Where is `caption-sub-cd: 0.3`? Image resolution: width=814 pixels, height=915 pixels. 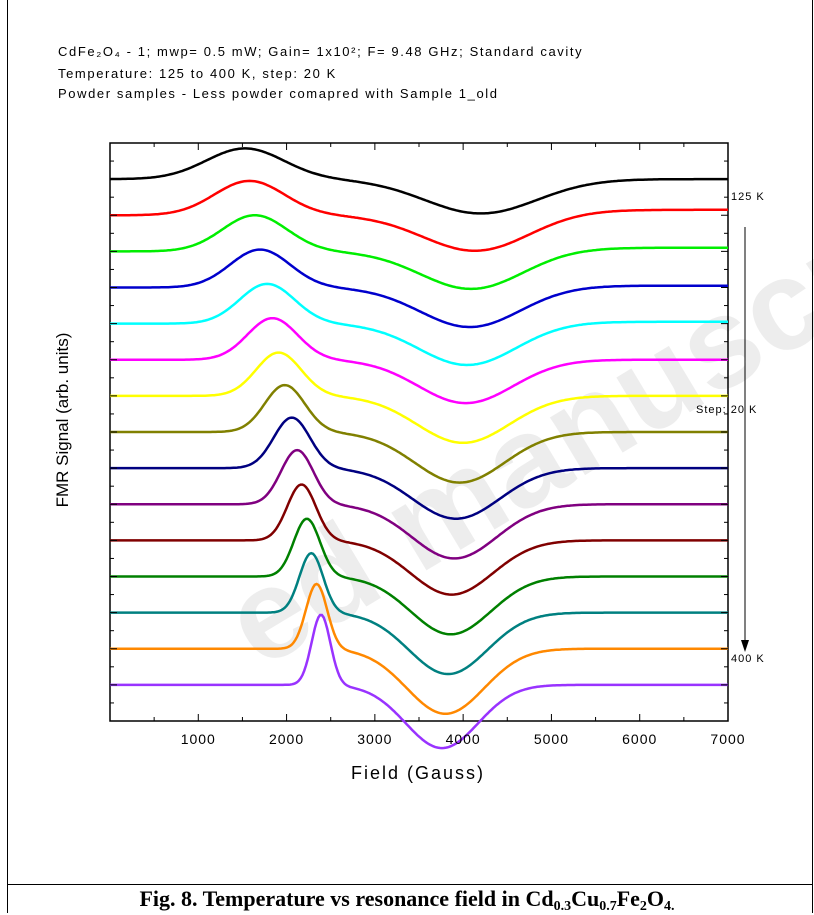
caption-sub-cd: 0.3 is located at coordinates (562, 906).